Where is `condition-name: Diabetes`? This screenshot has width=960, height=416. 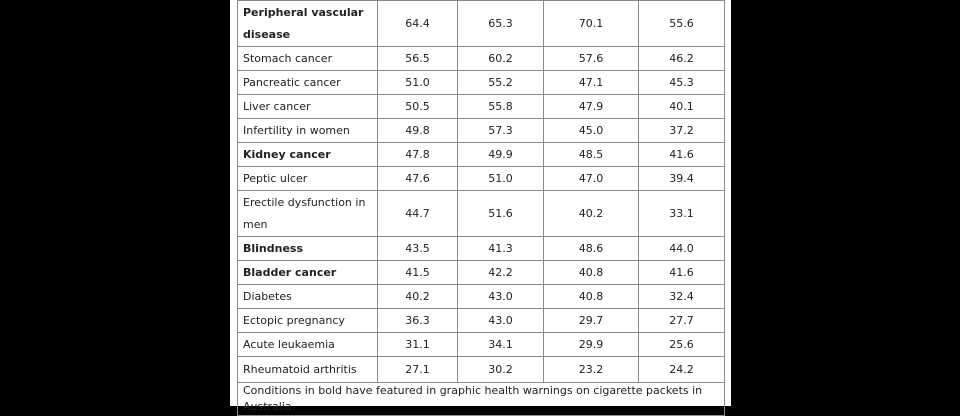 condition-name: Diabetes is located at coordinates (307, 296).